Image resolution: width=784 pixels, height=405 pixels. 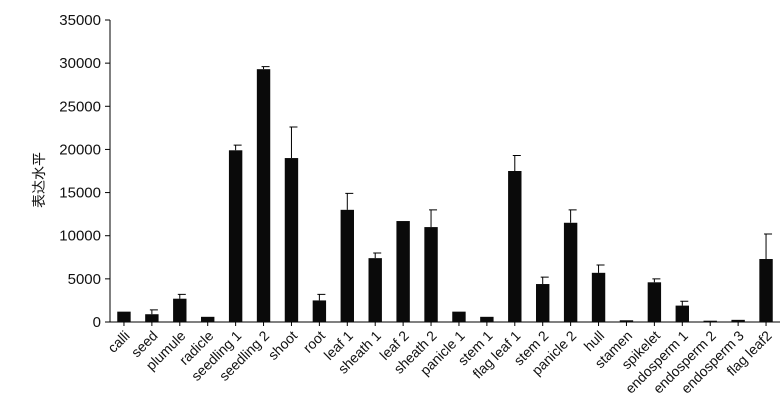 I want to click on y-tick-label: 15000, so click(x=80, y=193).